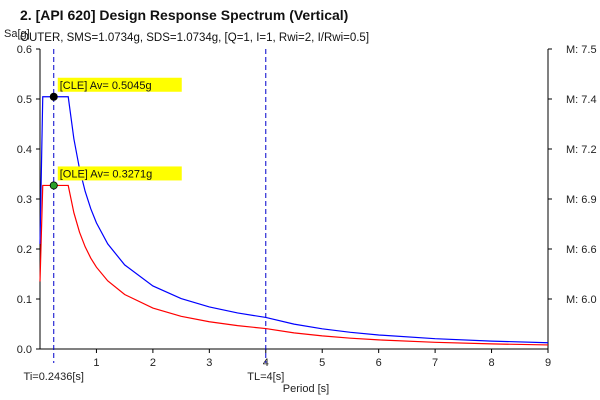 The width and height of the screenshot is (600, 400). What do you see at coordinates (265, 377) in the screenshot?
I see `vline-label: TL=4[s]` at bounding box center [265, 377].